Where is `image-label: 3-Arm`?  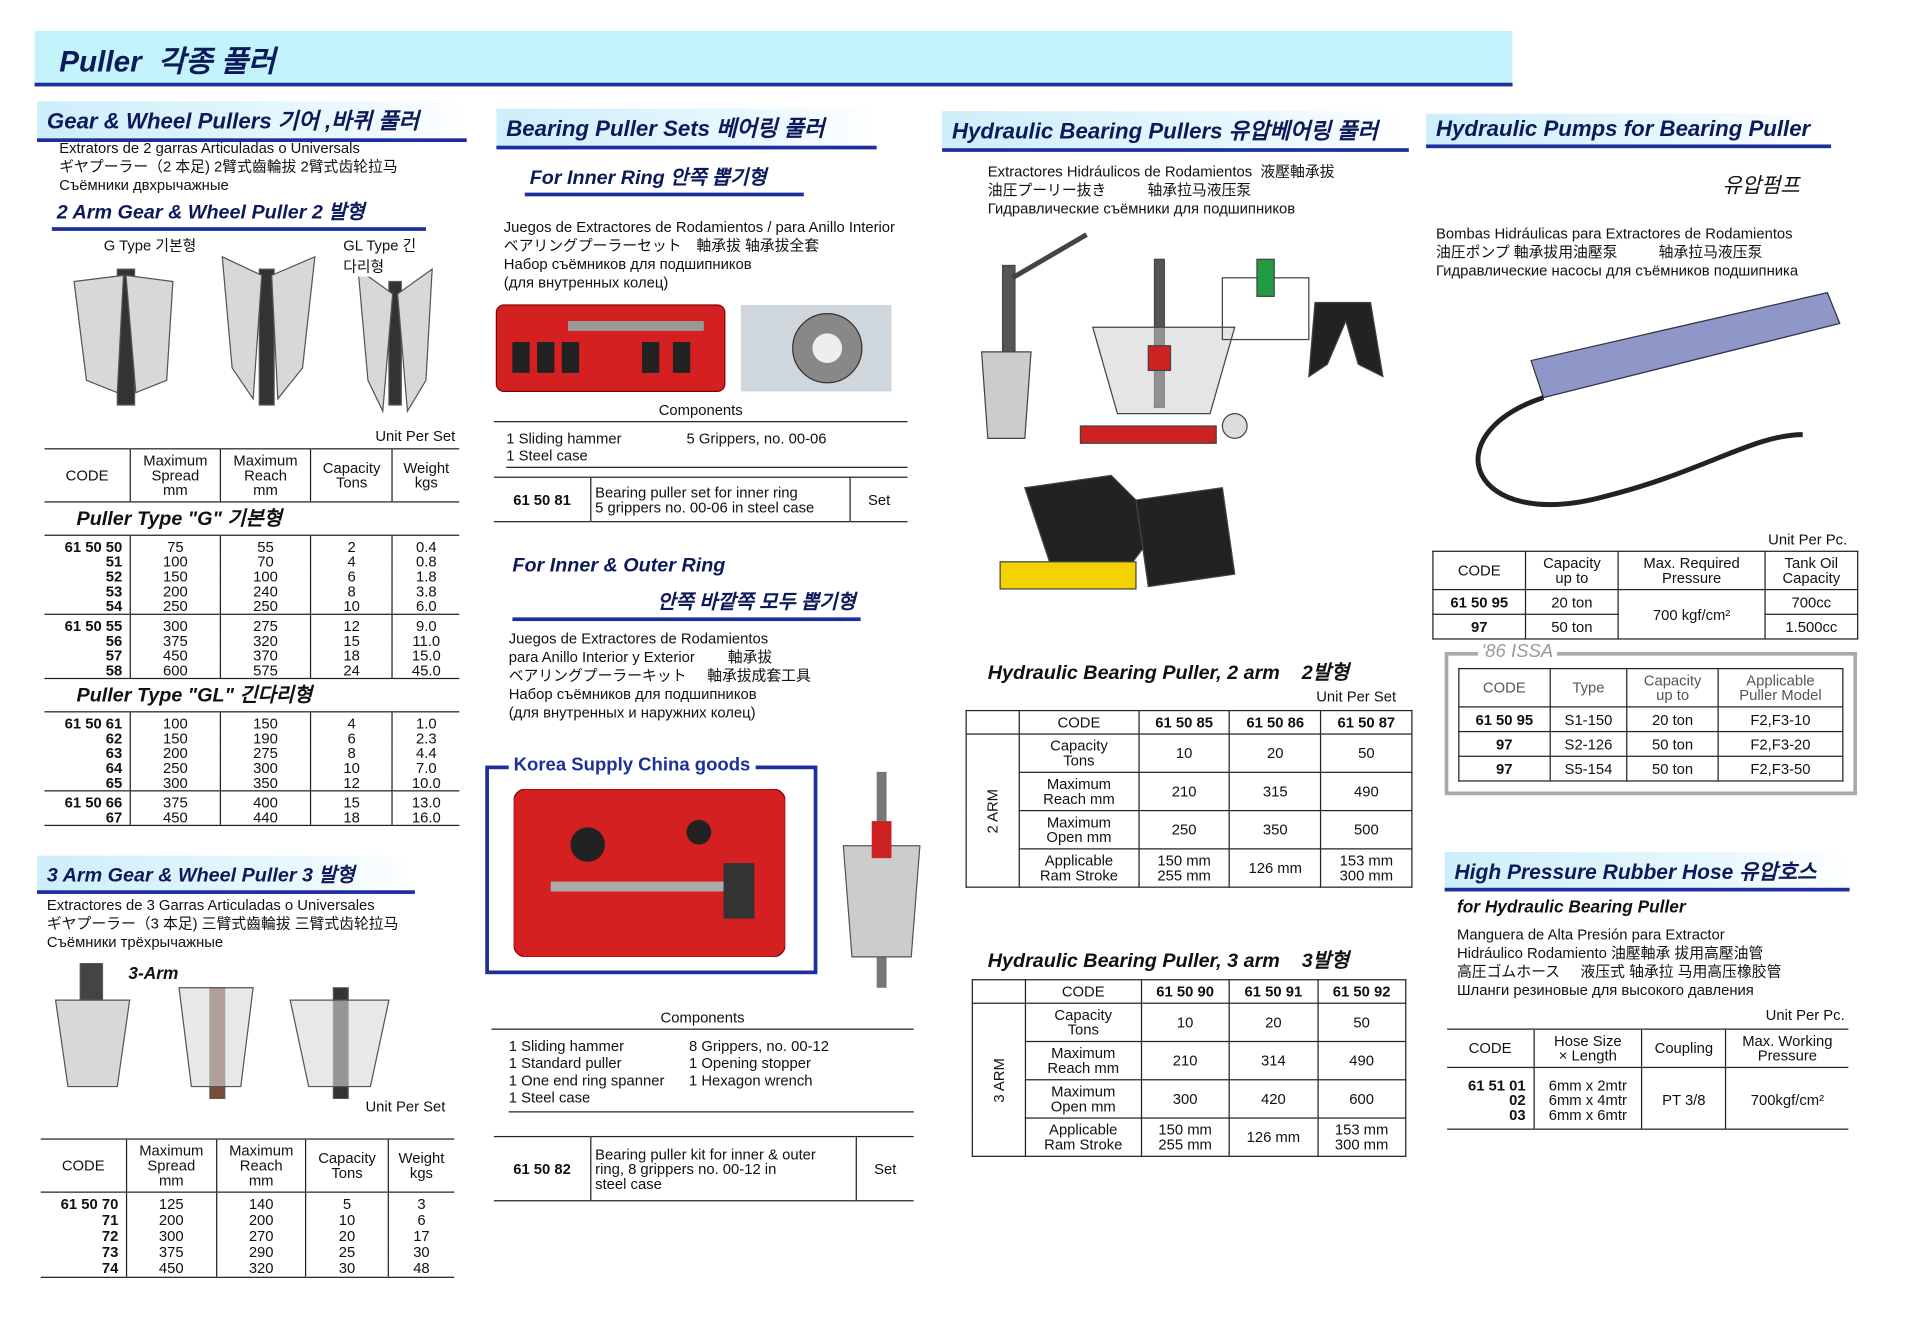 image-label: 3-Arm is located at coordinates (153, 973).